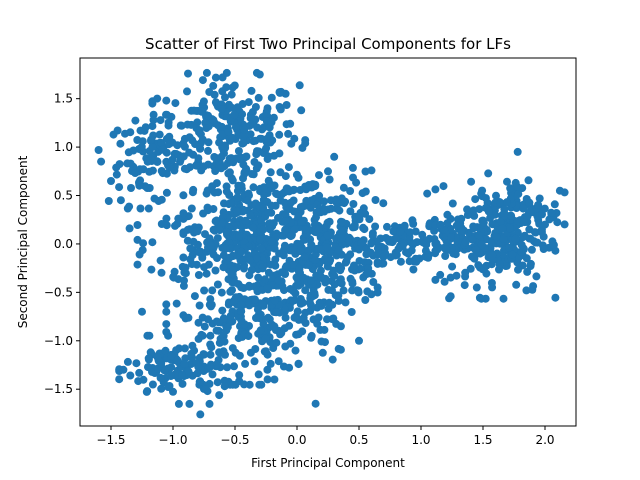 This screenshot has width=640, height=480. Describe the element at coordinates (63, 196) in the screenshot. I see `y-tick-label: 0.5` at that location.